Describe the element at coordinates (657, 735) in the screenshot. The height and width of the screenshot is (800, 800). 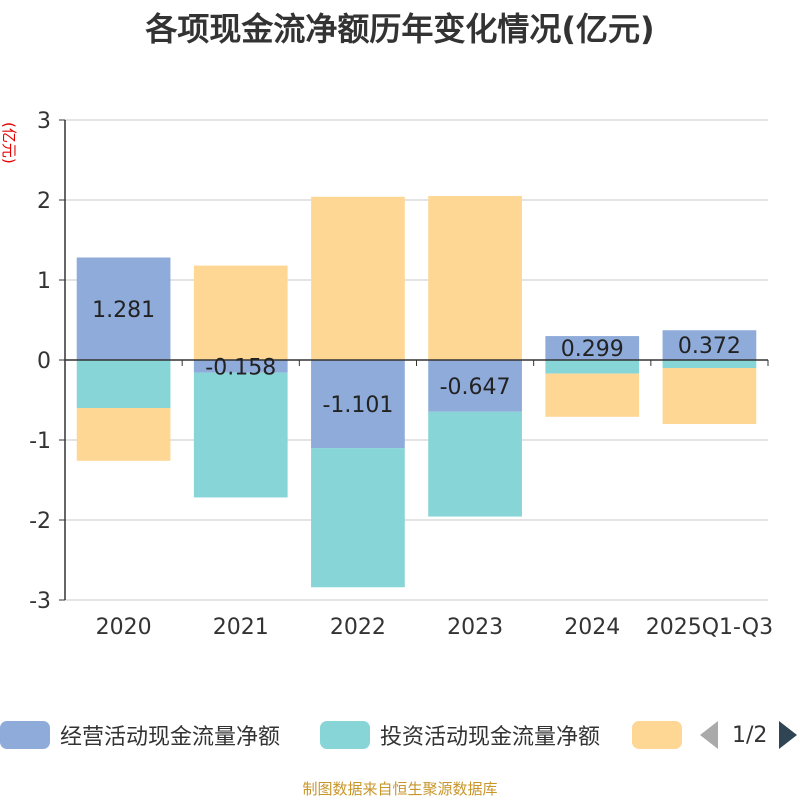
I see `legend-swatch-financing` at that location.